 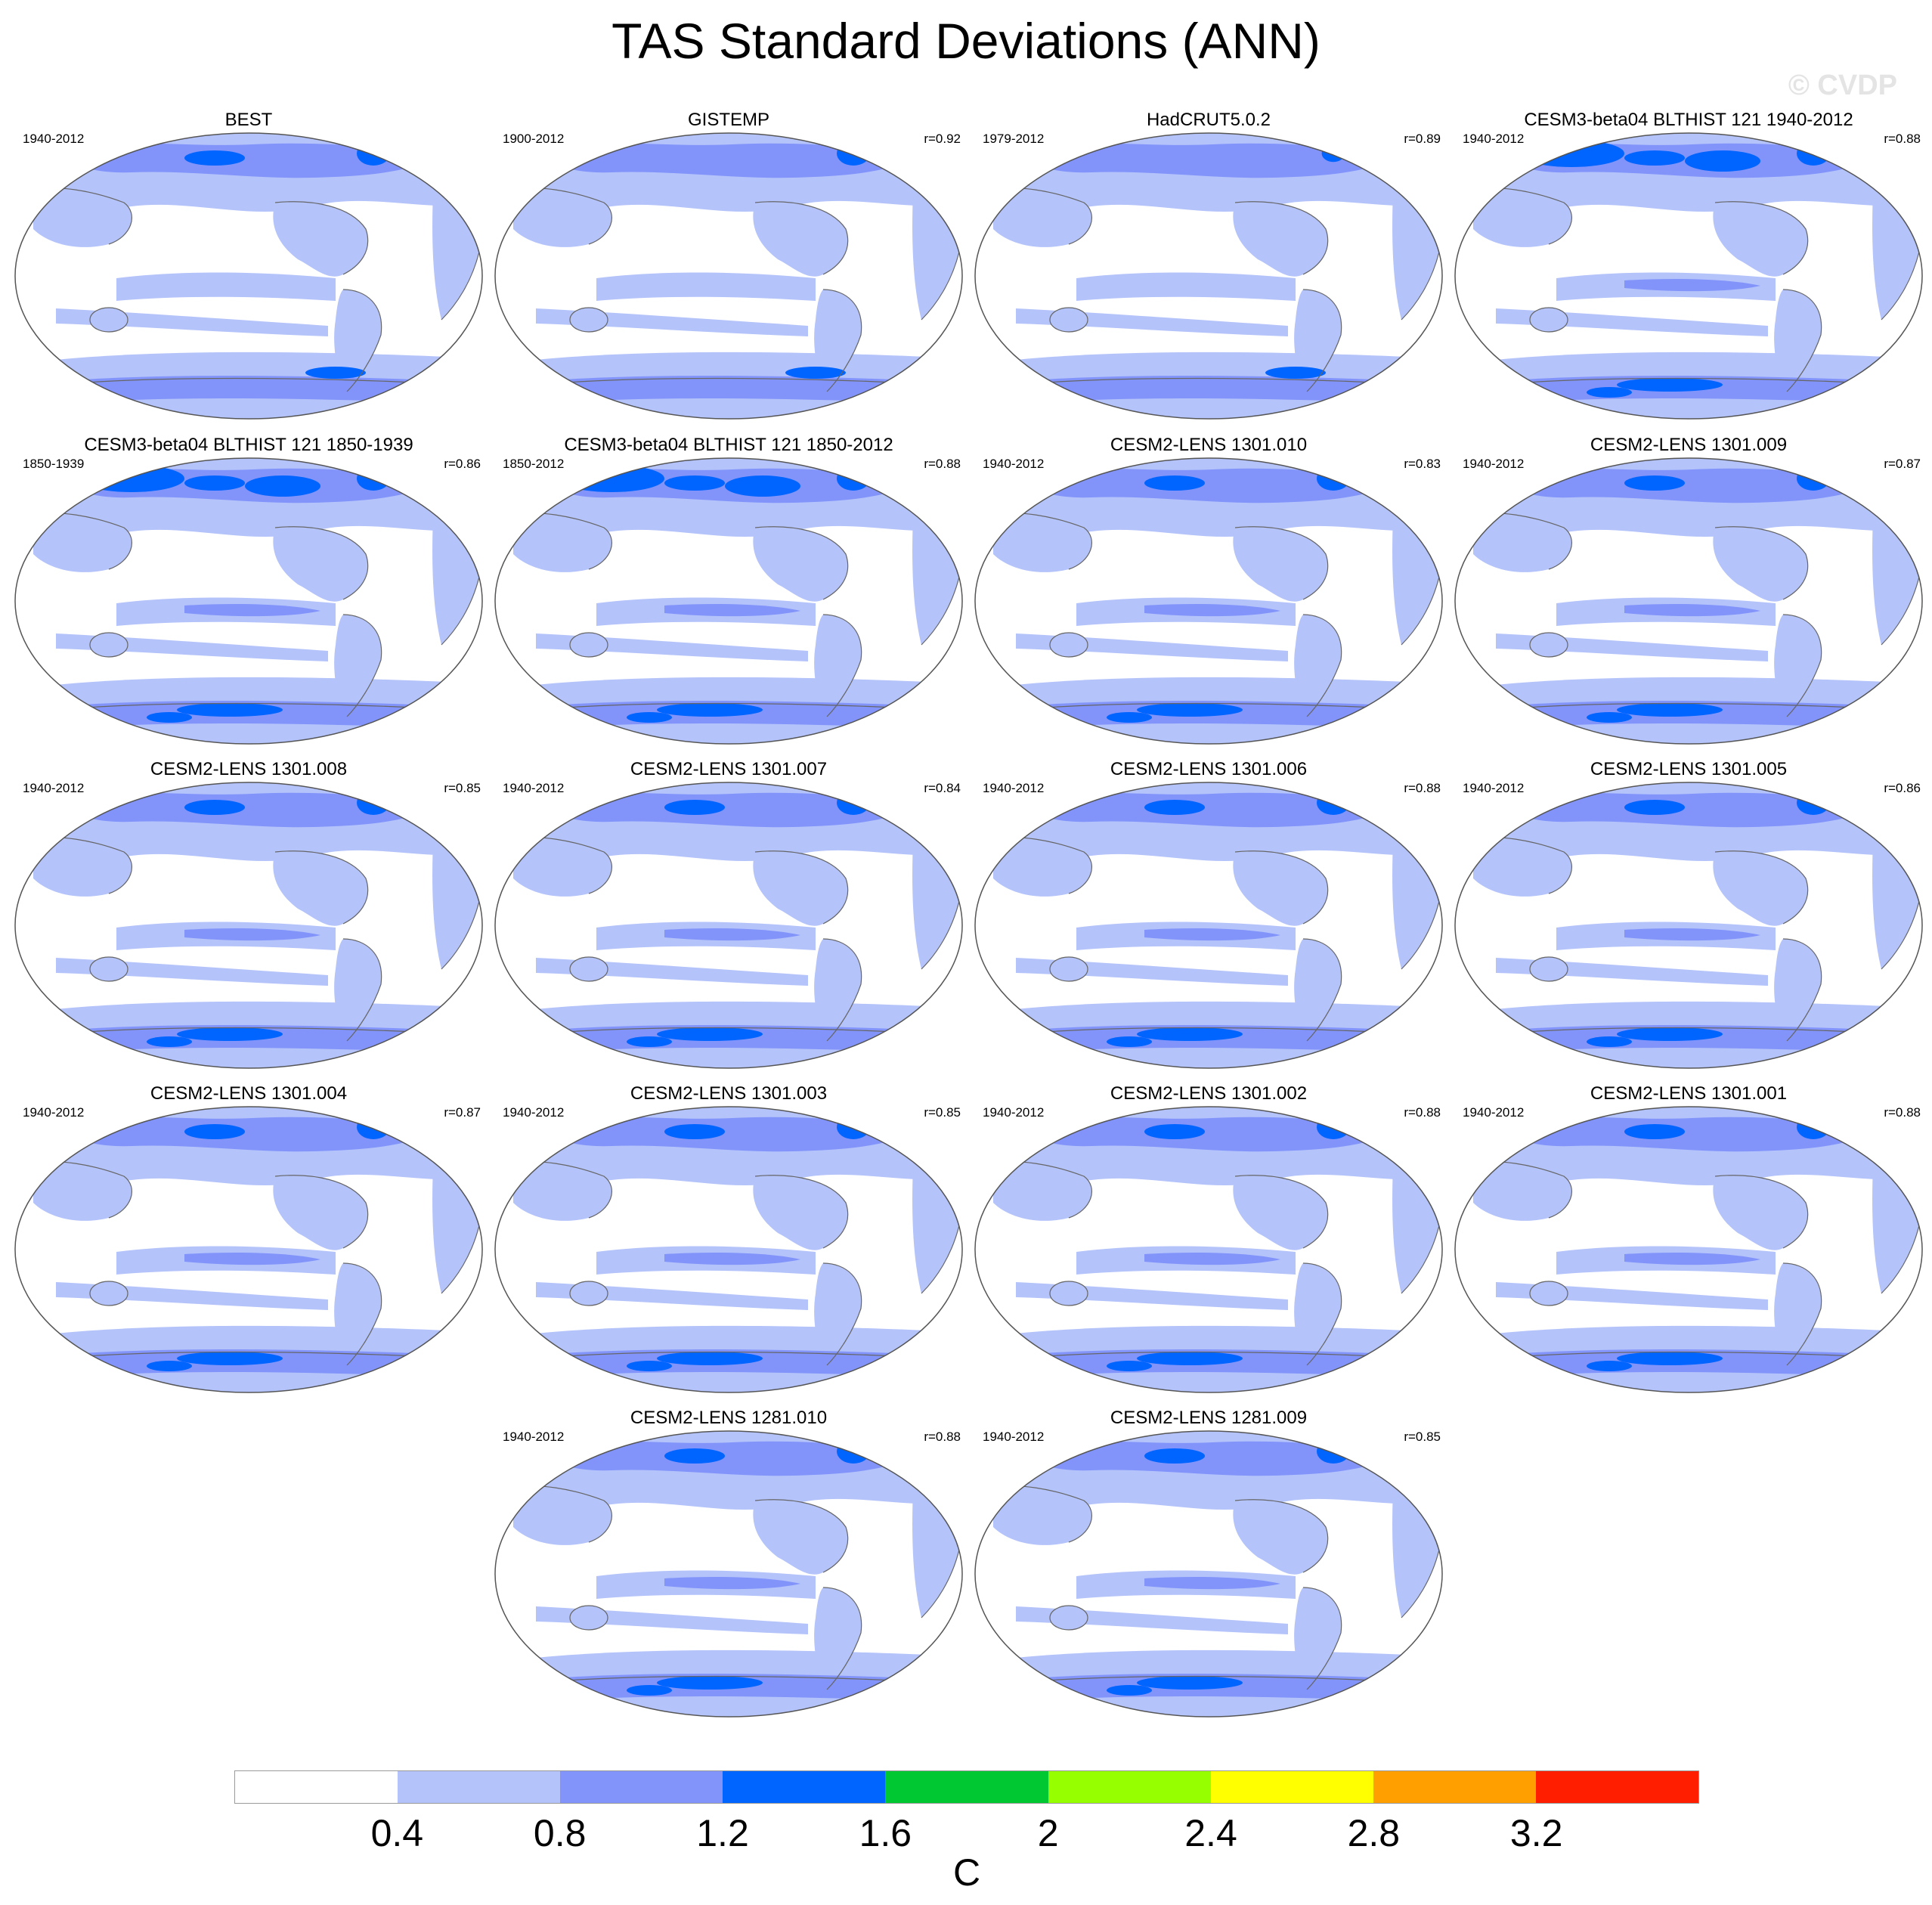 I want to click on map-panel: CESM2-LENS 1301.007 1940-2012 r=0.84, so click(x=729, y=914).